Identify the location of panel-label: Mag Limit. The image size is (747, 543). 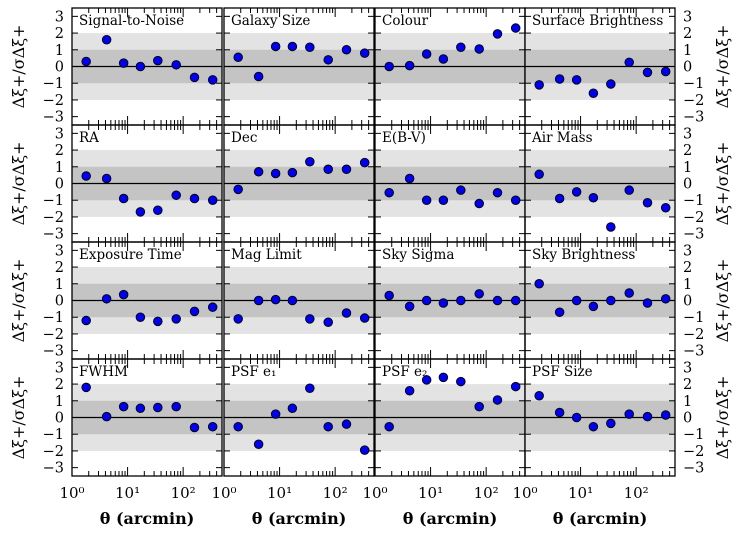
(266, 255).